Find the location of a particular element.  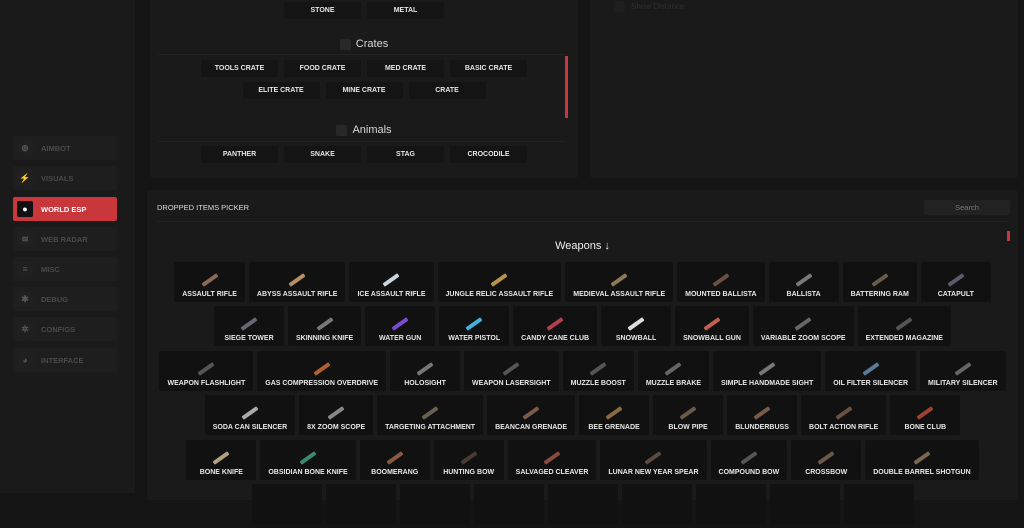

item-tile: BOLT ACTION RIFLE is located at coordinates (844, 415).